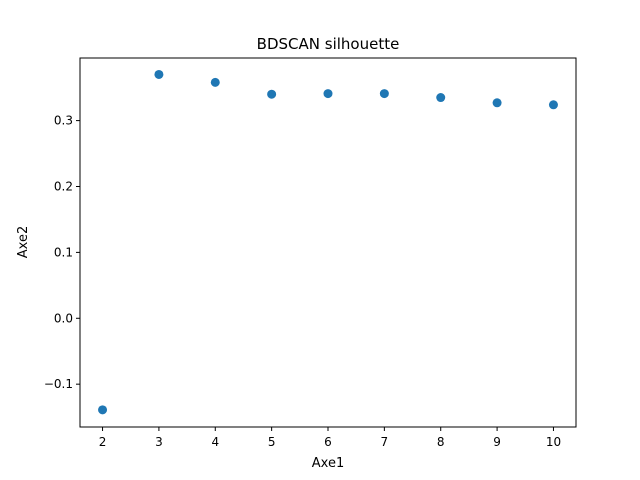  I want to click on x-tick-label: 10, so click(553, 442).